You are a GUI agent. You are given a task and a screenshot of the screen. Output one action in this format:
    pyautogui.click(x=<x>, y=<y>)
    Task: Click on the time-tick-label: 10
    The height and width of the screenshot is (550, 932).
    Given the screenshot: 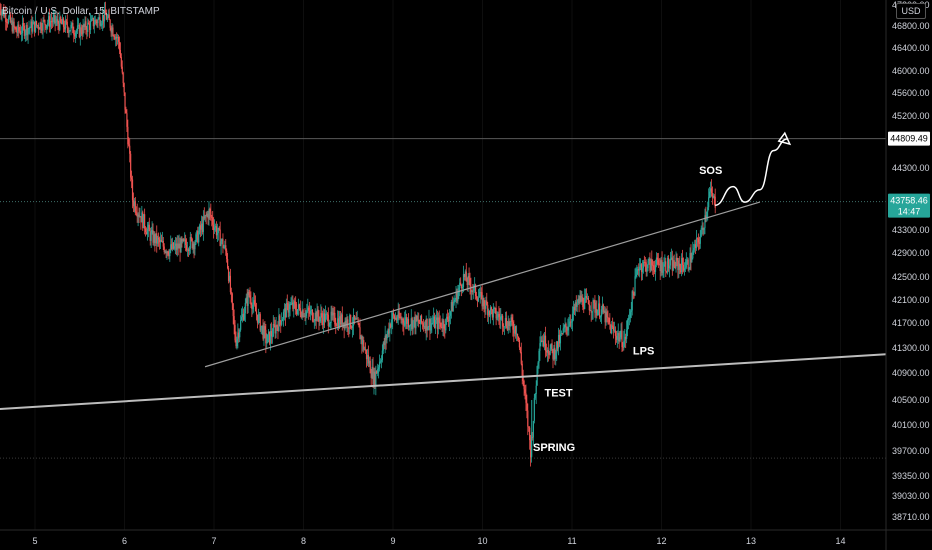 What is the action you would take?
    pyautogui.click(x=482, y=541)
    